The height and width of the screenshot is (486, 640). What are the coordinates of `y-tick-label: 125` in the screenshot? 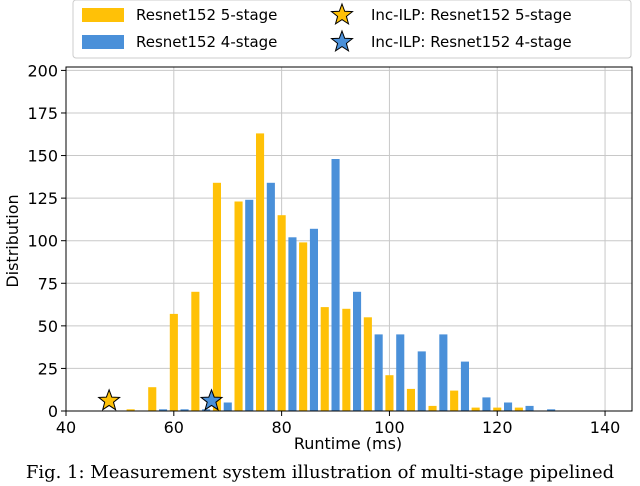 It's located at (42, 198).